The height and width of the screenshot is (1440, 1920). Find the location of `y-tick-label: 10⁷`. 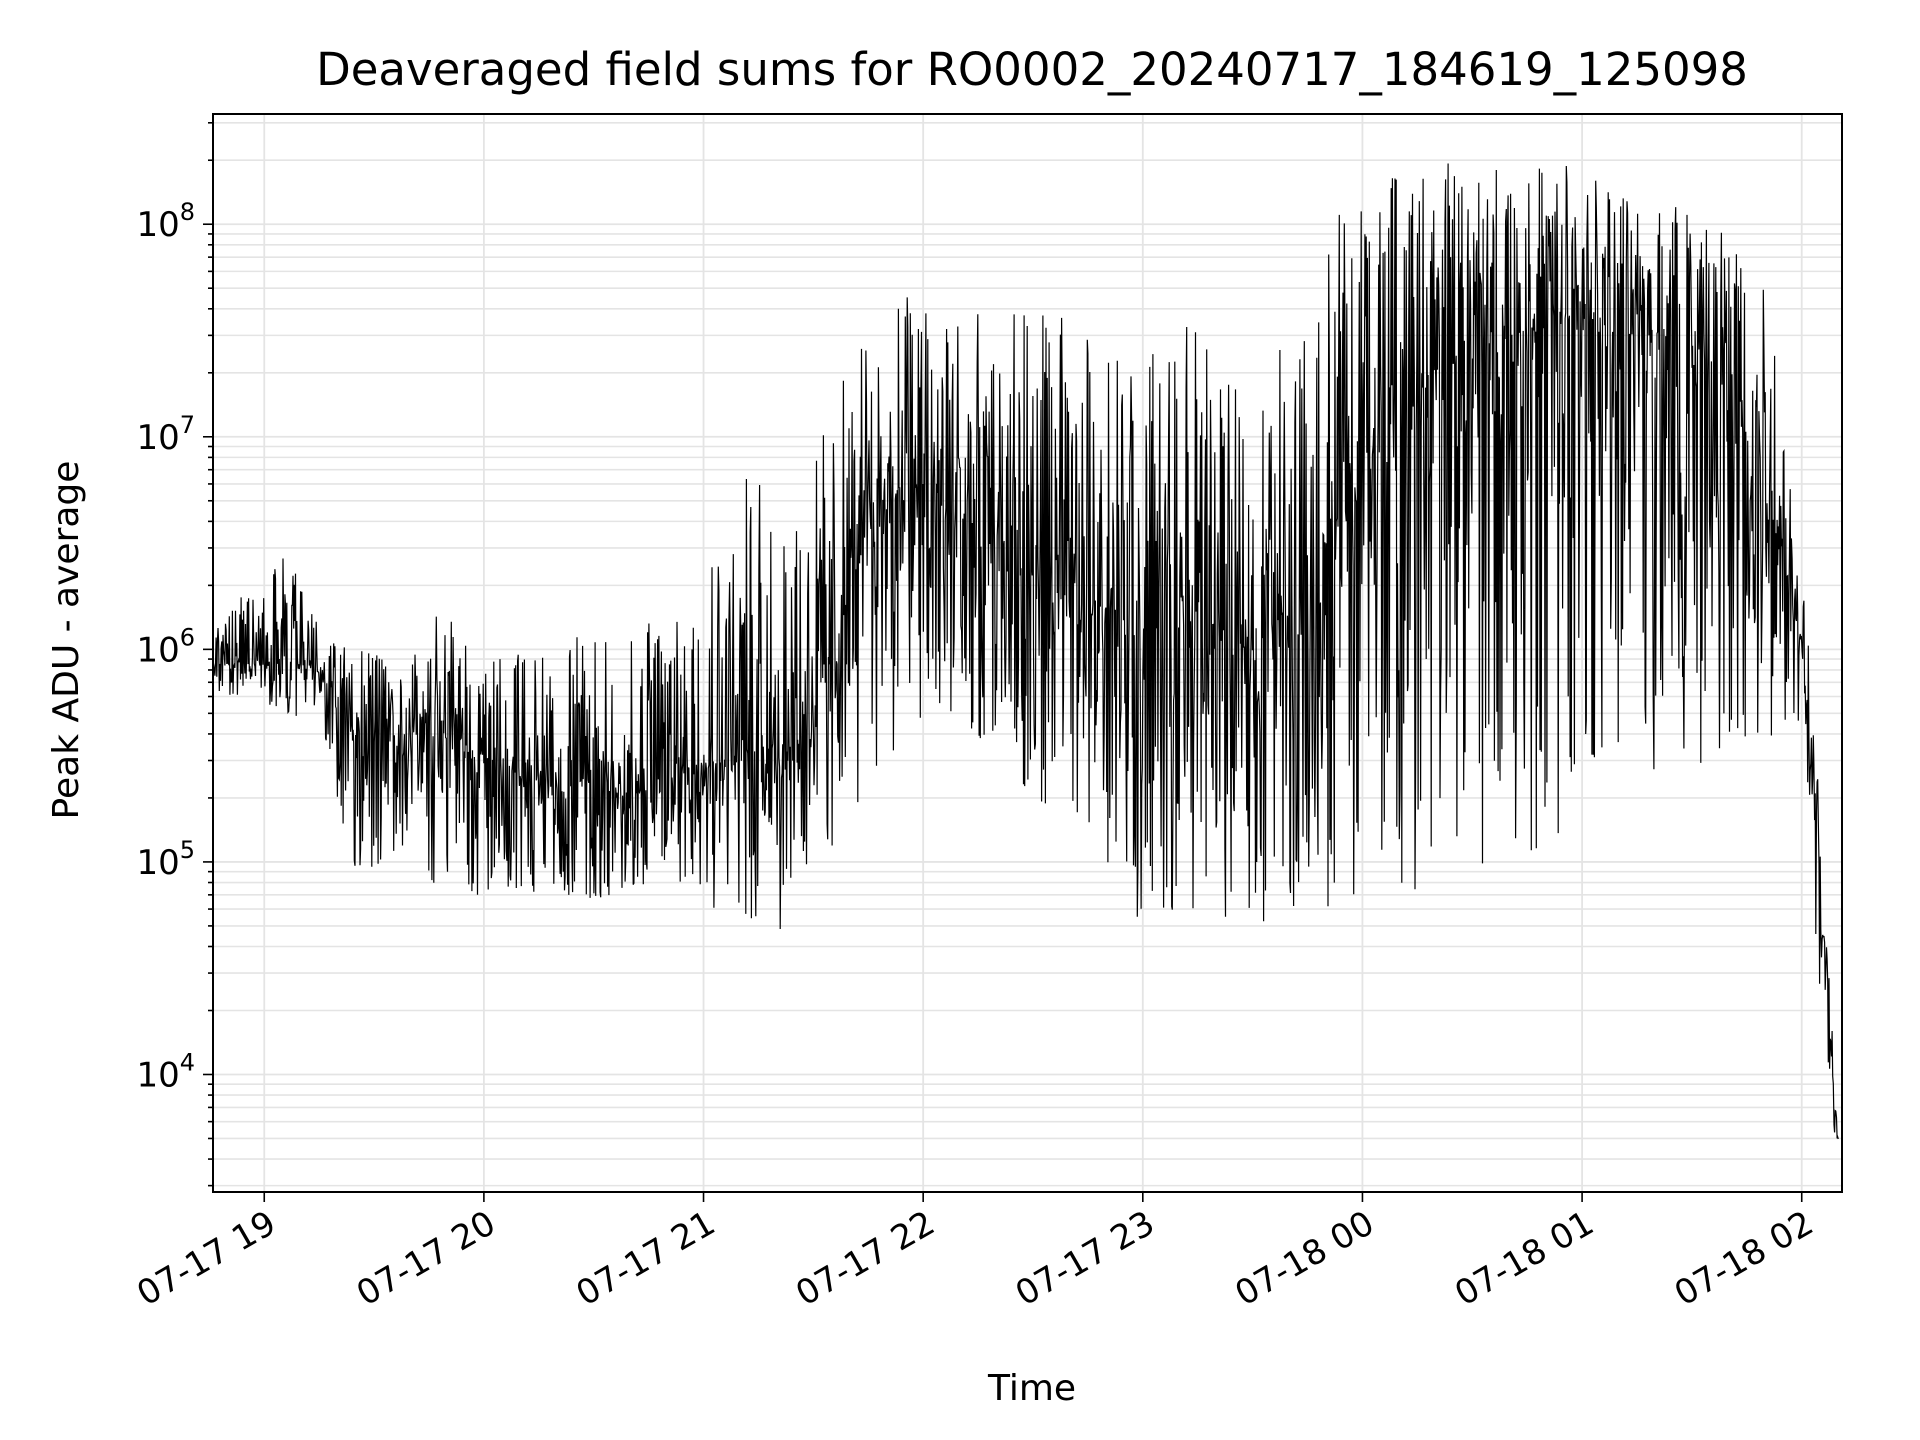

y-tick-label: 10⁷ is located at coordinates (165, 434).